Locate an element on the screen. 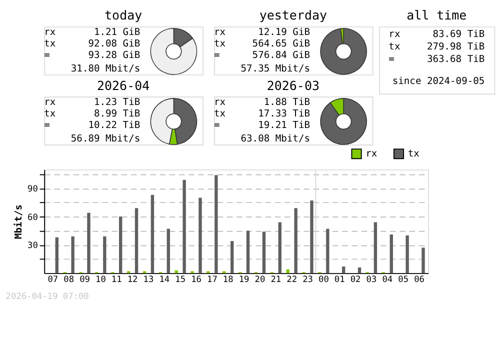 This screenshot has height=348, width=500. x-tick-label: 20 is located at coordinates (260, 280).